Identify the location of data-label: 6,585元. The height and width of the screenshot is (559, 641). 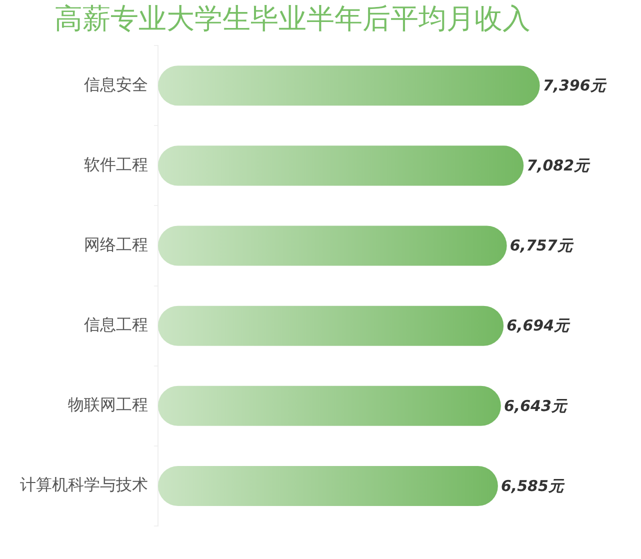
(533, 485).